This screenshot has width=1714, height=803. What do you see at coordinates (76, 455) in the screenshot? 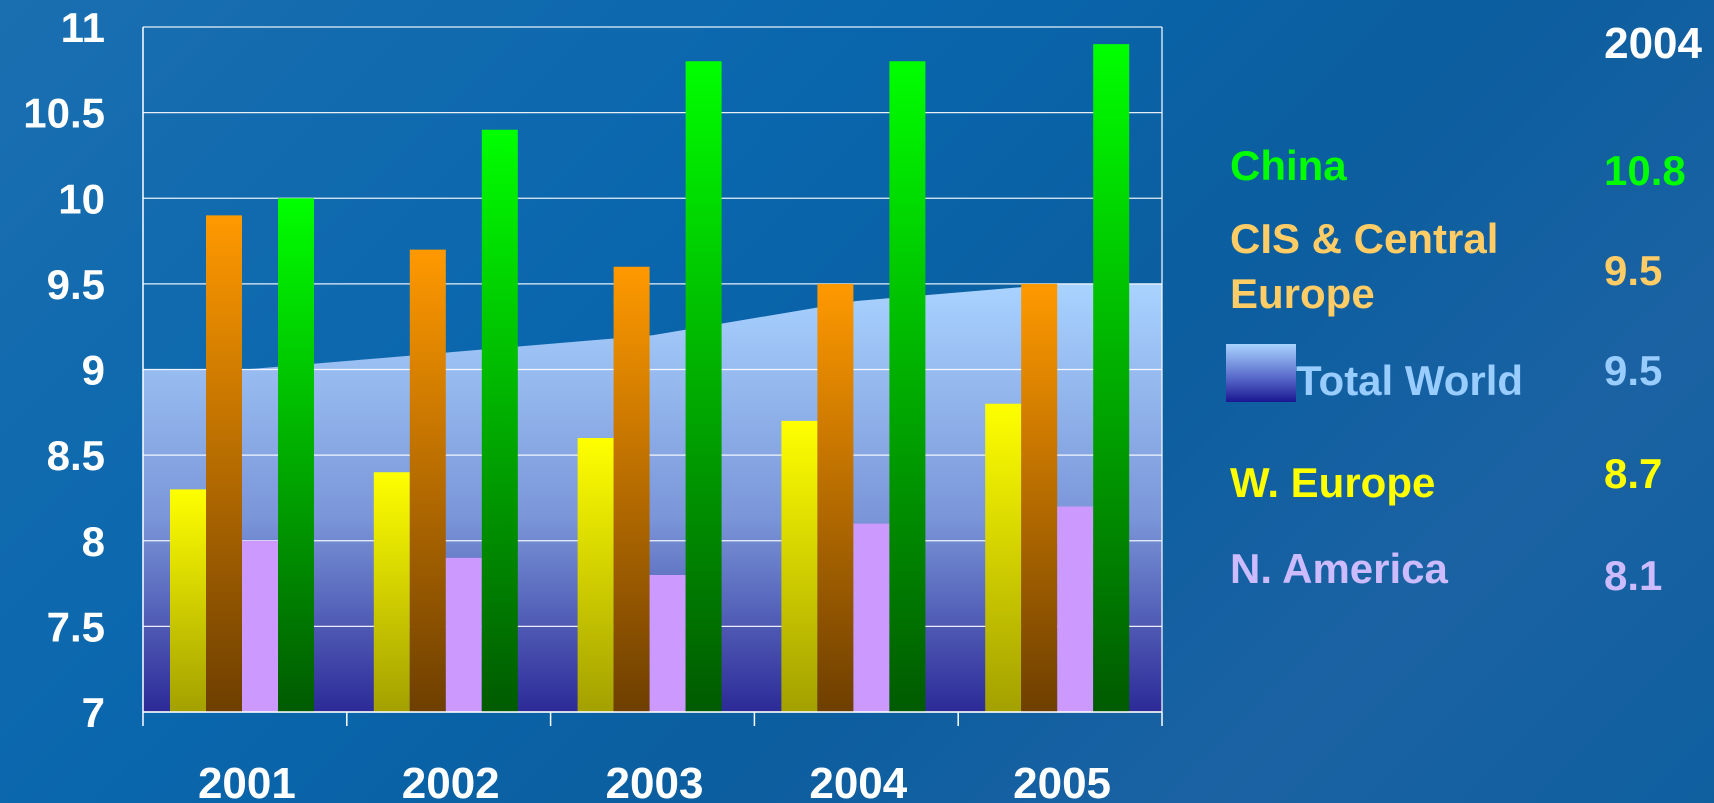
I see `y-tick-label: 8.5` at bounding box center [76, 455].